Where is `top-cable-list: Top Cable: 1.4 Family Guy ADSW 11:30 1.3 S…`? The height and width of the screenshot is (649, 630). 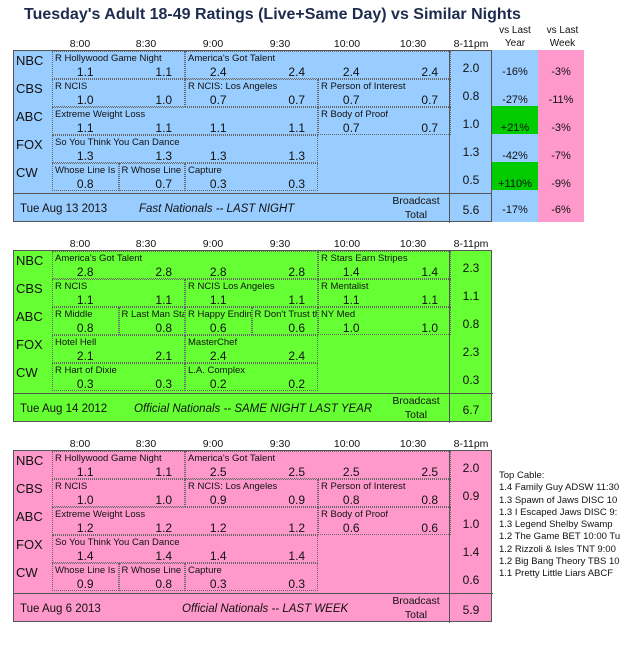
top-cable-list: Top Cable: 1.4 Family Guy ADSW 11:30 1.3 S… is located at coordinates (564, 525).